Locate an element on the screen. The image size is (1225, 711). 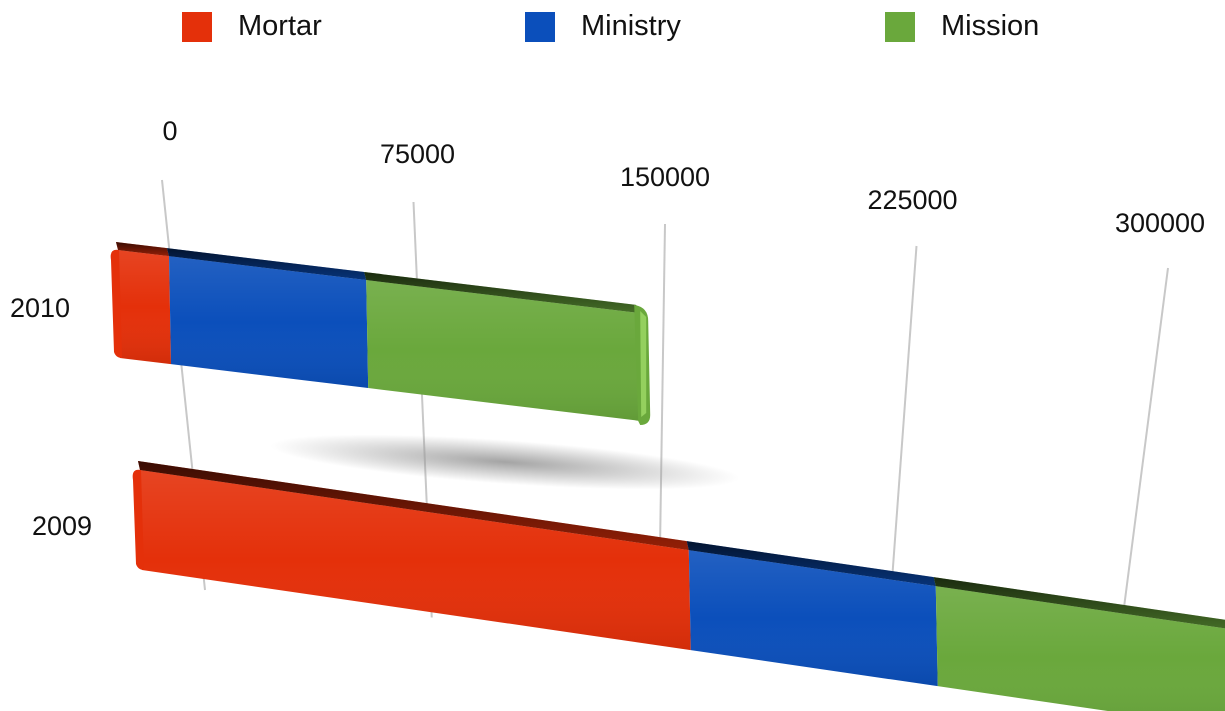
x-axis-ticks: 0 75000 150000 225000 300000 is located at coordinates (683, 177).